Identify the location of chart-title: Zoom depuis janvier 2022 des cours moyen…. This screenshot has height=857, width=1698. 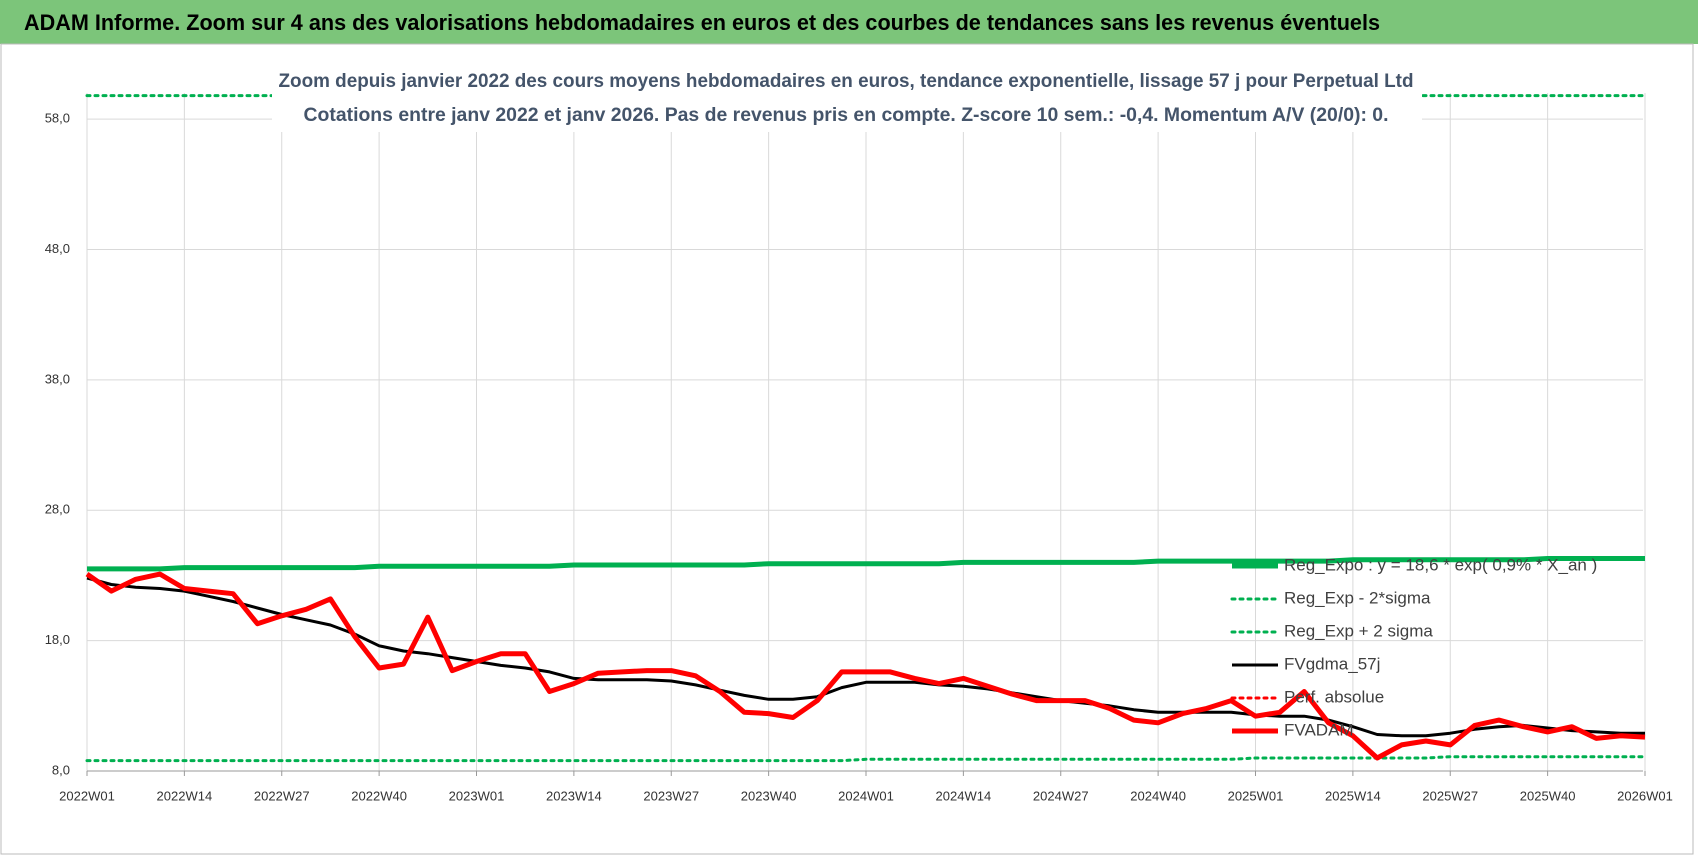
(846, 81).